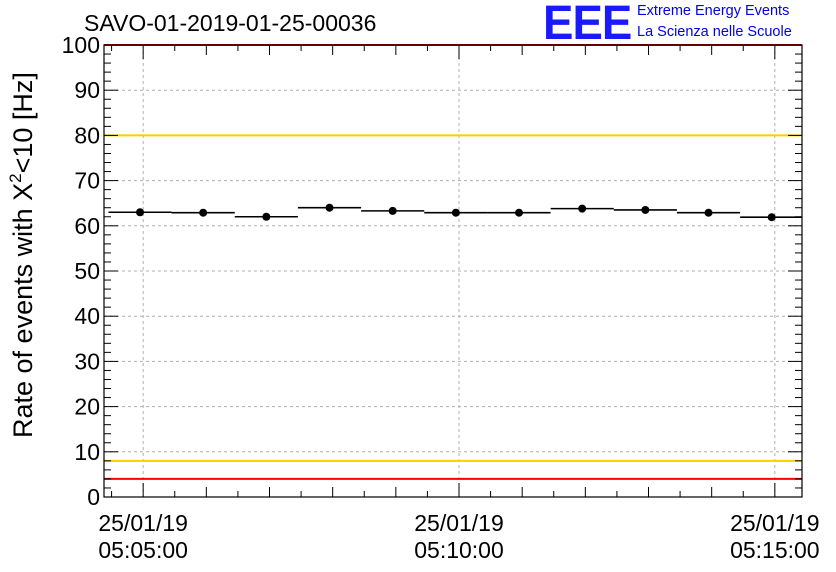  Describe the element at coordinates (775, 550) in the screenshot. I see `x-tick-label-time: 05:15:00` at that location.